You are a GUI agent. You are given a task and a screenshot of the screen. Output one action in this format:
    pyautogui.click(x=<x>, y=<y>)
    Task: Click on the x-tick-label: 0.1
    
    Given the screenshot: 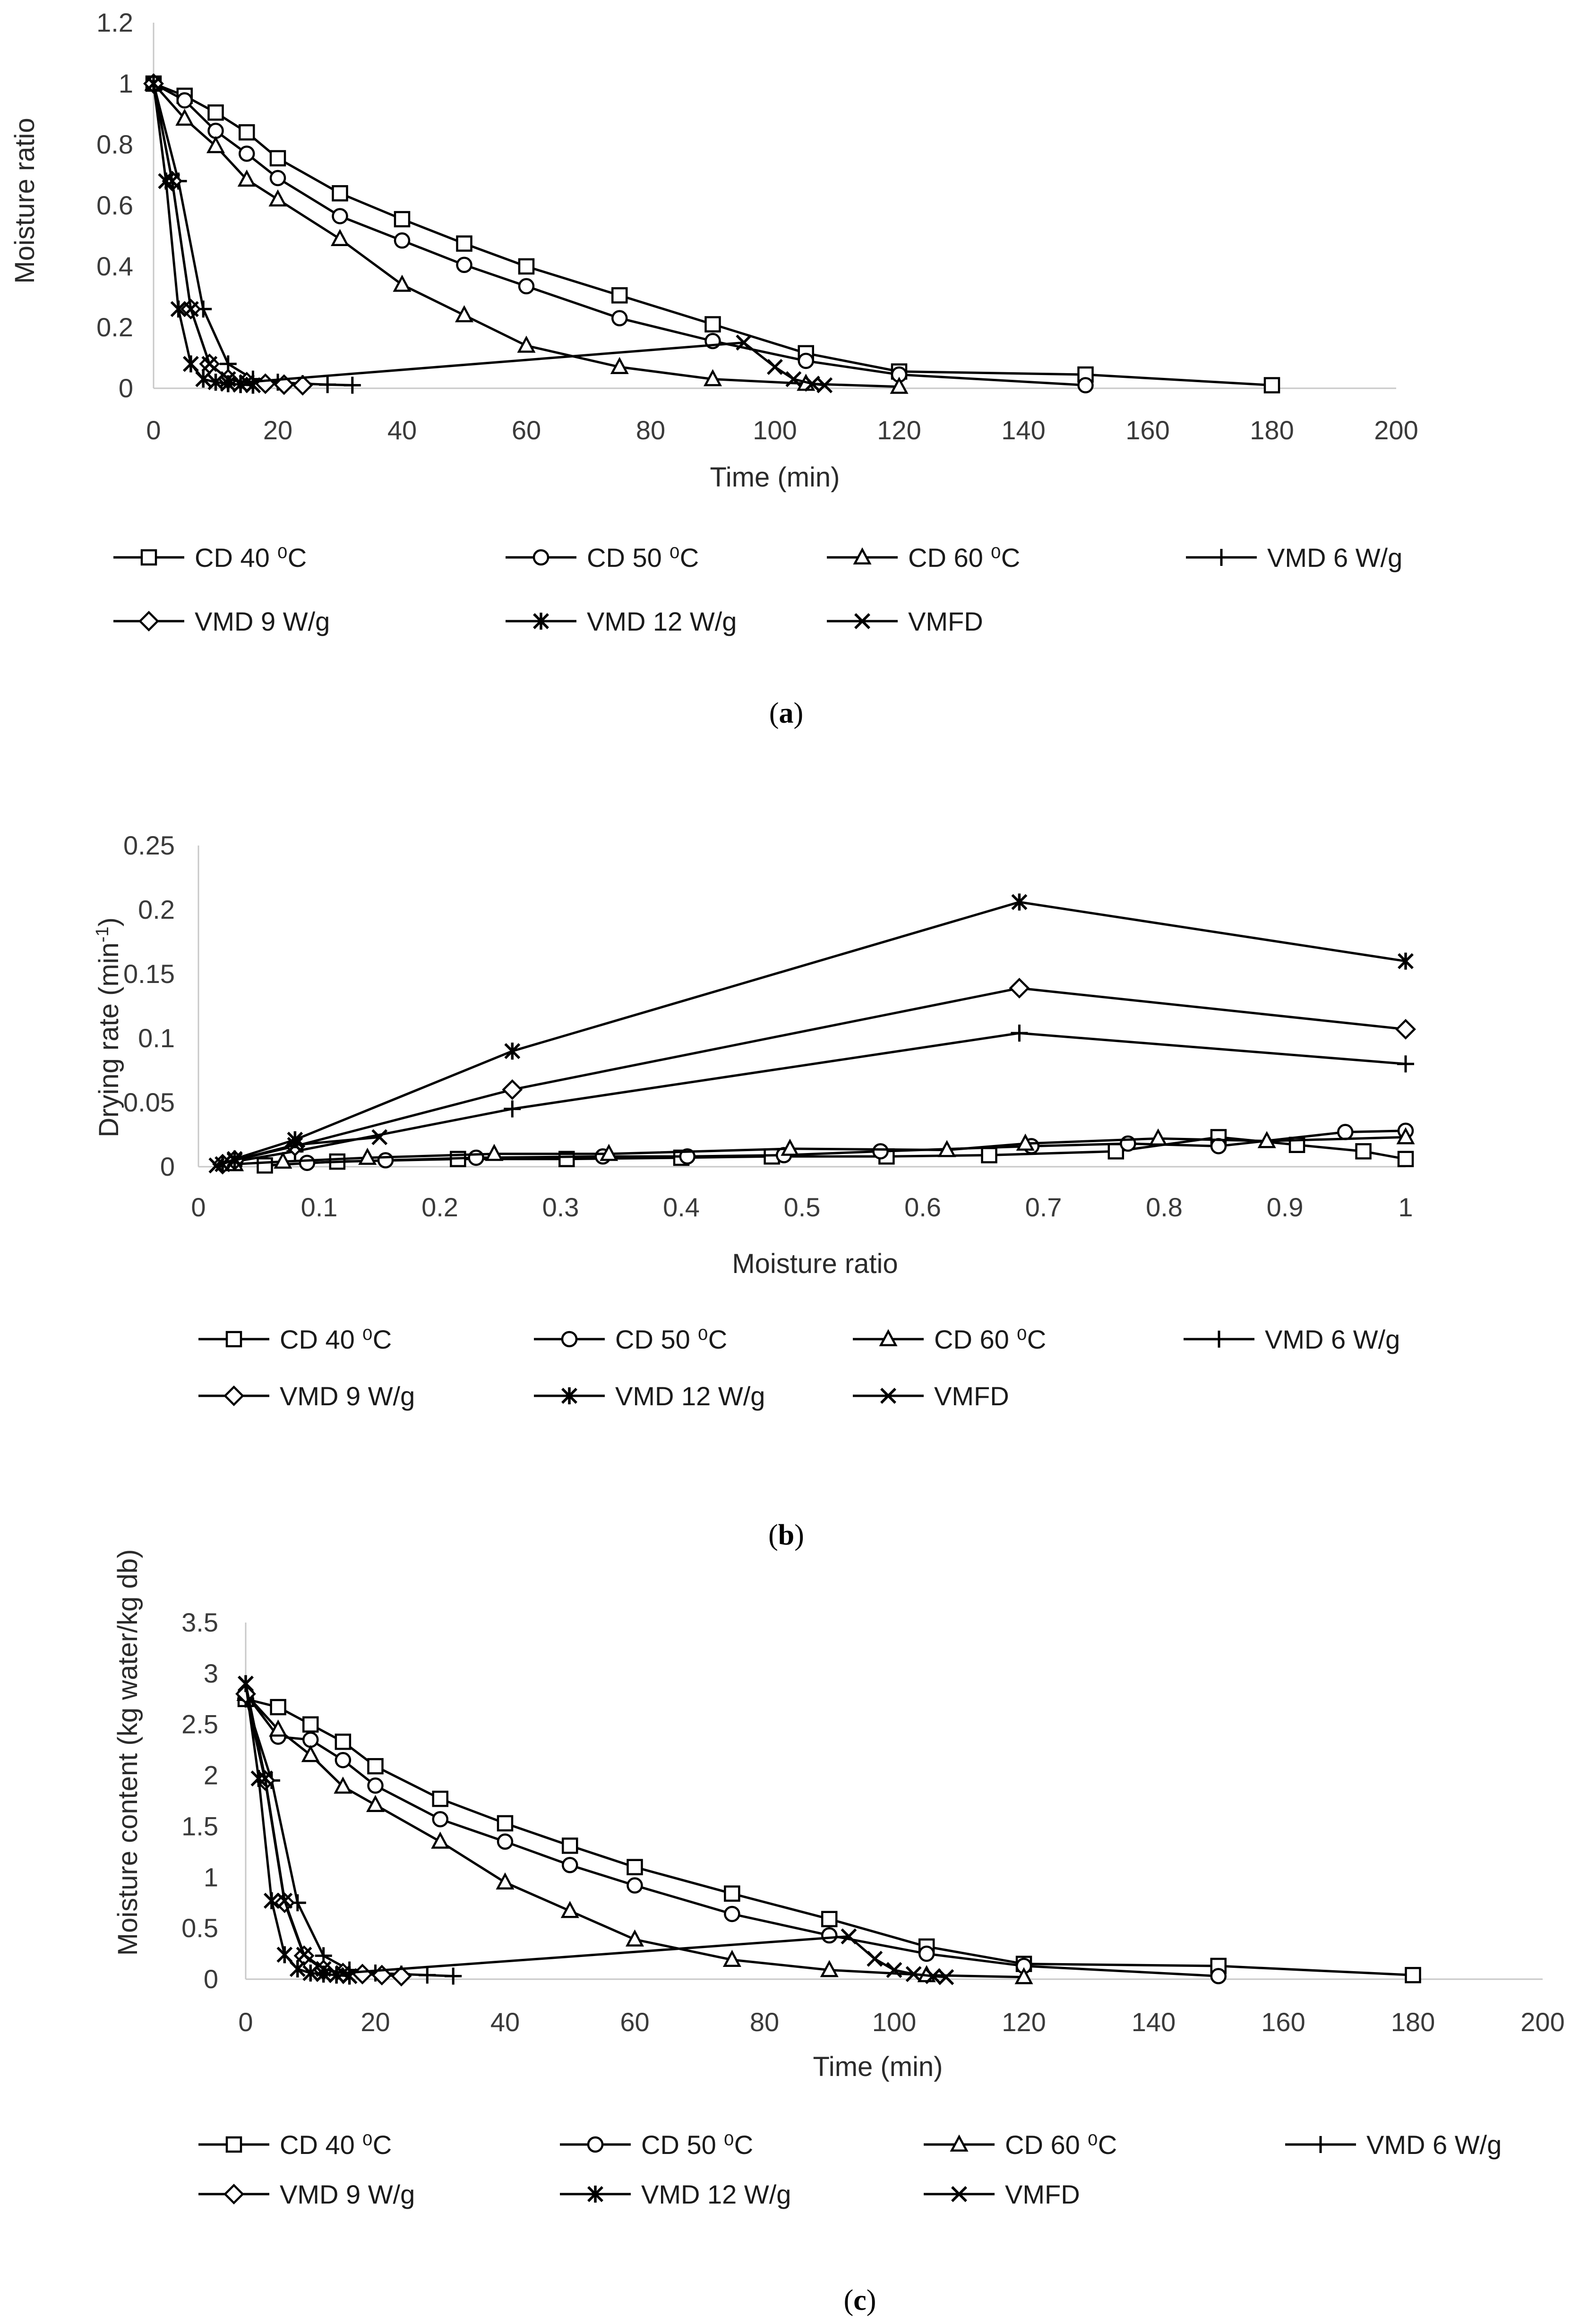 What is the action you would take?
    pyautogui.click(x=319, y=1207)
    